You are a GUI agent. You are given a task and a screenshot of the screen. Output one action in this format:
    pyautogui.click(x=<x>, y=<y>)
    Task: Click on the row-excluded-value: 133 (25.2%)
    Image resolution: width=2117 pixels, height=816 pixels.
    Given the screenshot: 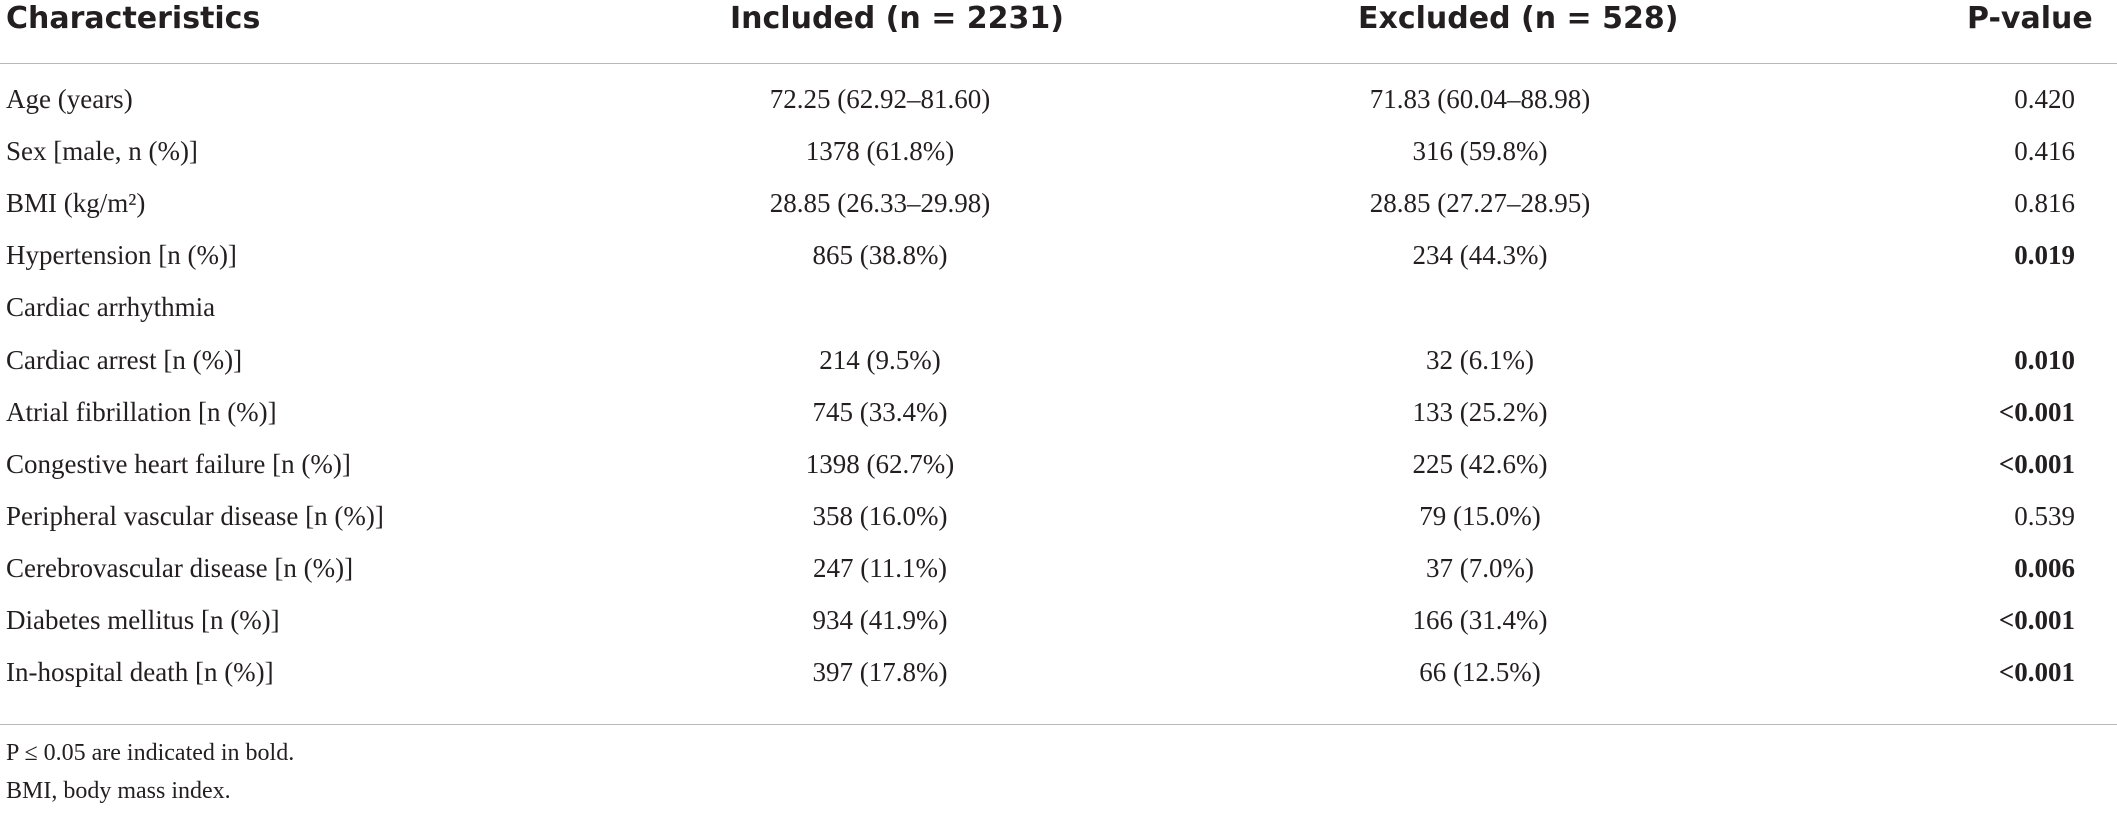 What is the action you would take?
    pyautogui.click(x=1480, y=411)
    